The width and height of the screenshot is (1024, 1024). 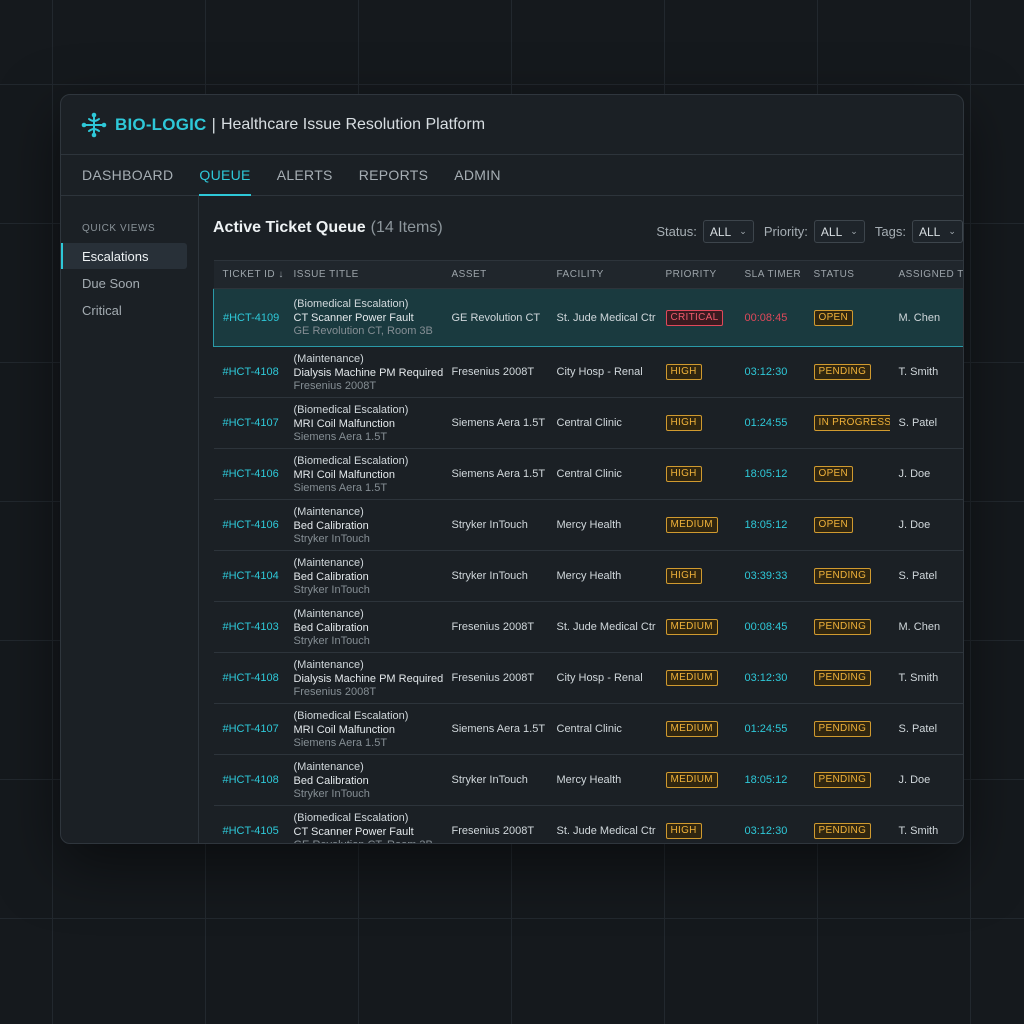 I want to click on col-status: STATUS, so click(x=847, y=274).